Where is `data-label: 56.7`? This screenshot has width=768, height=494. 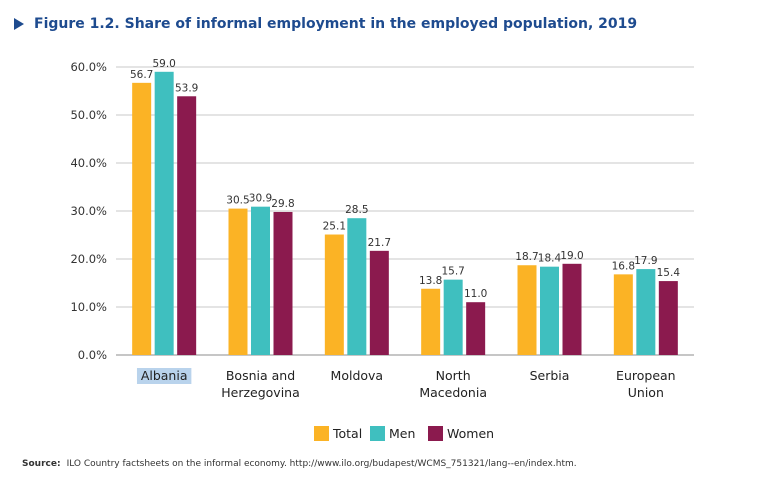
data-label: 56.7 is located at coordinates (141, 75).